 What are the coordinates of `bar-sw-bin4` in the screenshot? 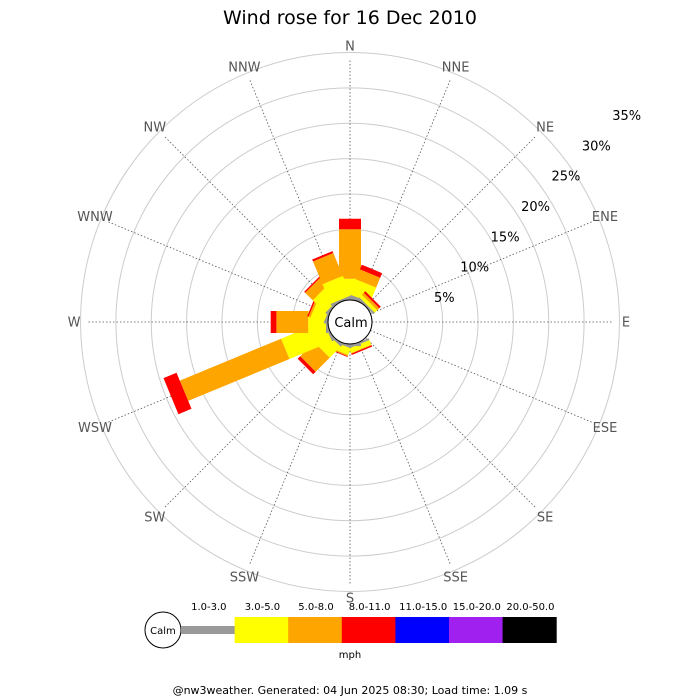 It's located at (306, 365).